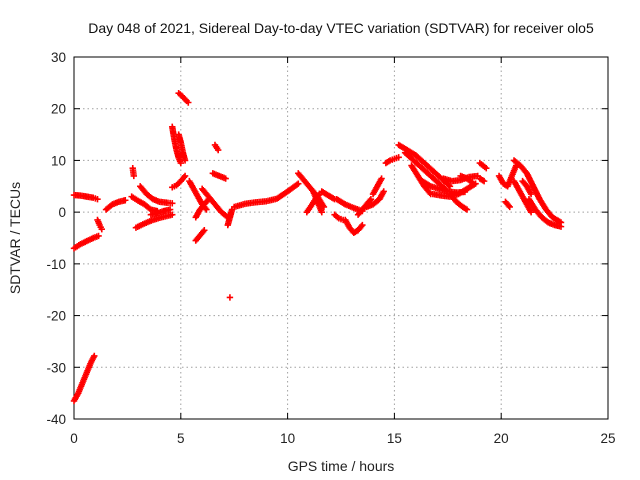  What do you see at coordinates (15, 238) in the screenshot?
I see `y-axis-title: SDTVAR / TECUs` at bounding box center [15, 238].